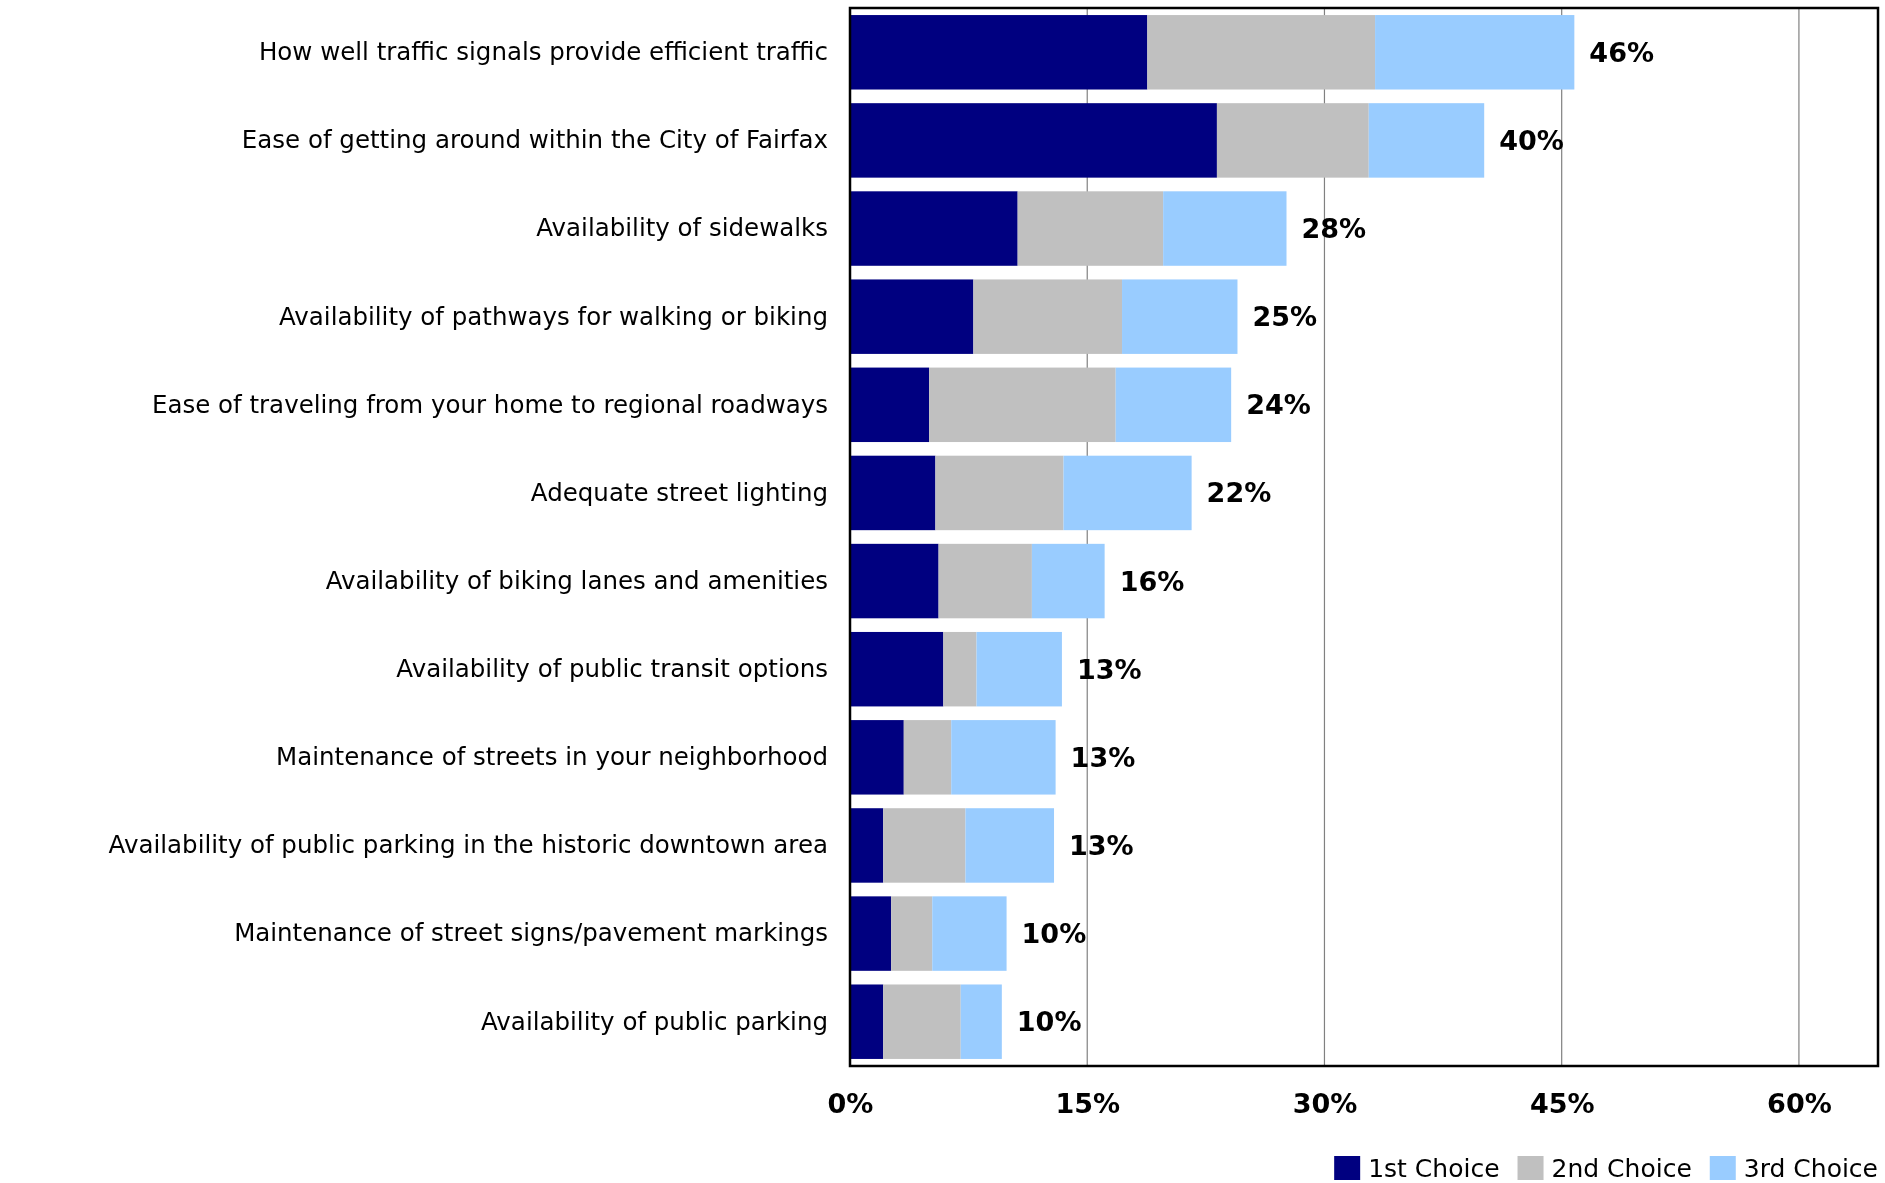 The width and height of the screenshot is (1885, 1183). I want to click on total-label: 40%, so click(1531, 140).